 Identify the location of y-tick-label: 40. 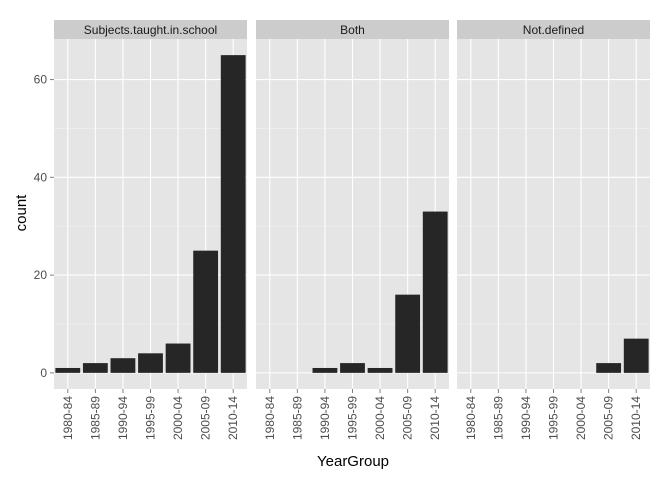
(41, 177).